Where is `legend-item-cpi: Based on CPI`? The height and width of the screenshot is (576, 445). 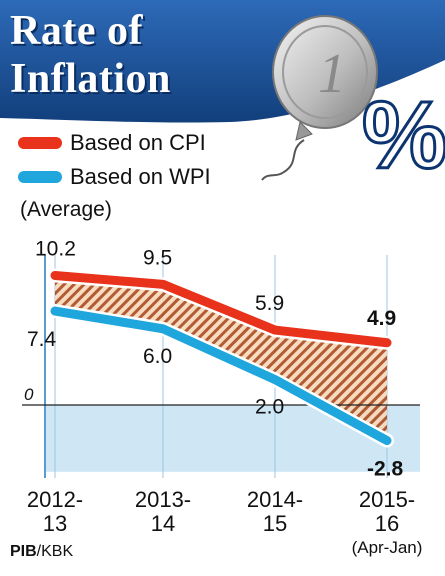 legend-item-cpi: Based on CPI is located at coordinates (112, 143).